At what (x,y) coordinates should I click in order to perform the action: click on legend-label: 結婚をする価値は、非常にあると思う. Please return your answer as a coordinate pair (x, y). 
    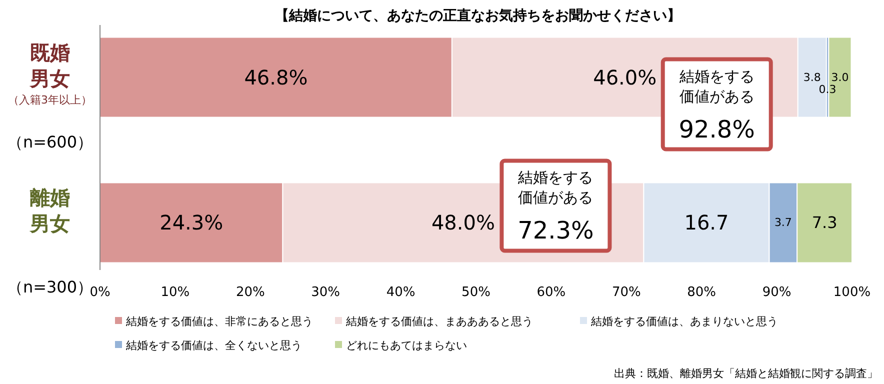
    Looking at the image, I should click on (219, 321).